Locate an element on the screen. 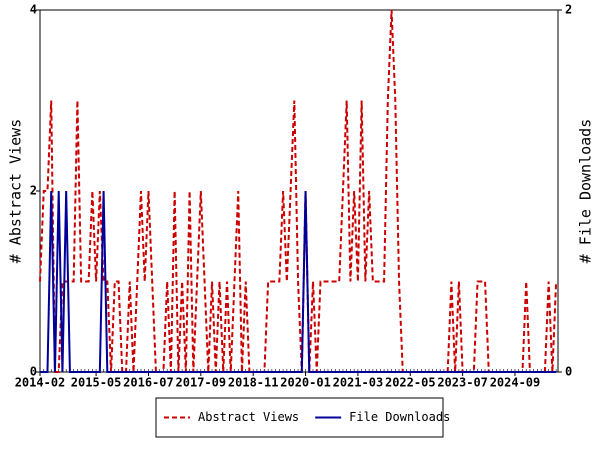 The image size is (600, 450). x-tick-label: 2015-05 is located at coordinates (96, 383).